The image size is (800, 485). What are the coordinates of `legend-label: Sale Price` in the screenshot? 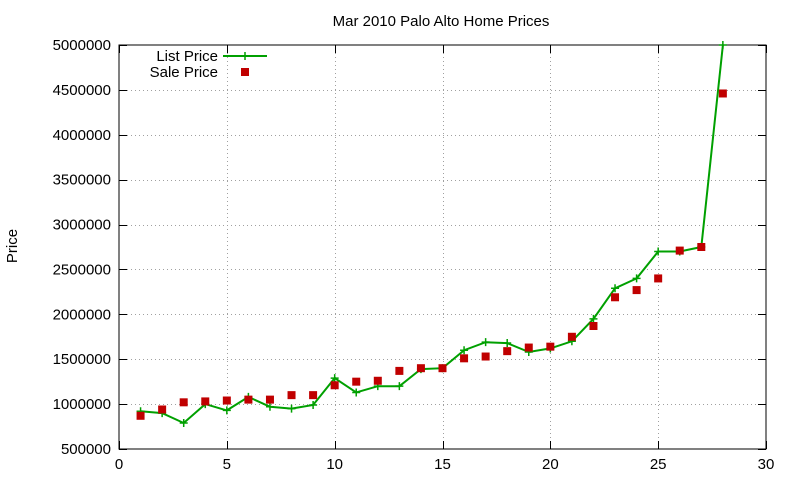 It's located at (184, 72).